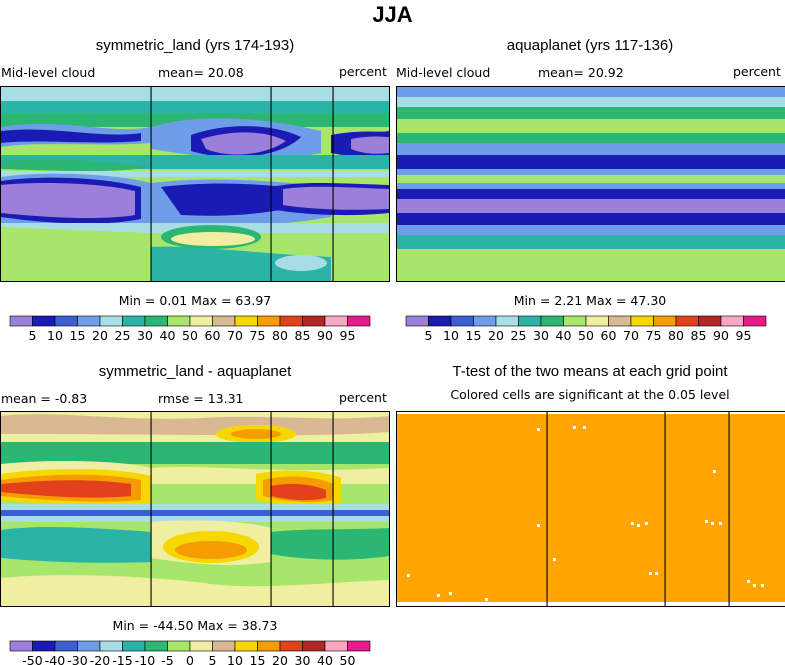 This screenshot has height=665, width=785. Describe the element at coordinates (392, 15) in the screenshot. I see `figure-title: JJA` at that location.